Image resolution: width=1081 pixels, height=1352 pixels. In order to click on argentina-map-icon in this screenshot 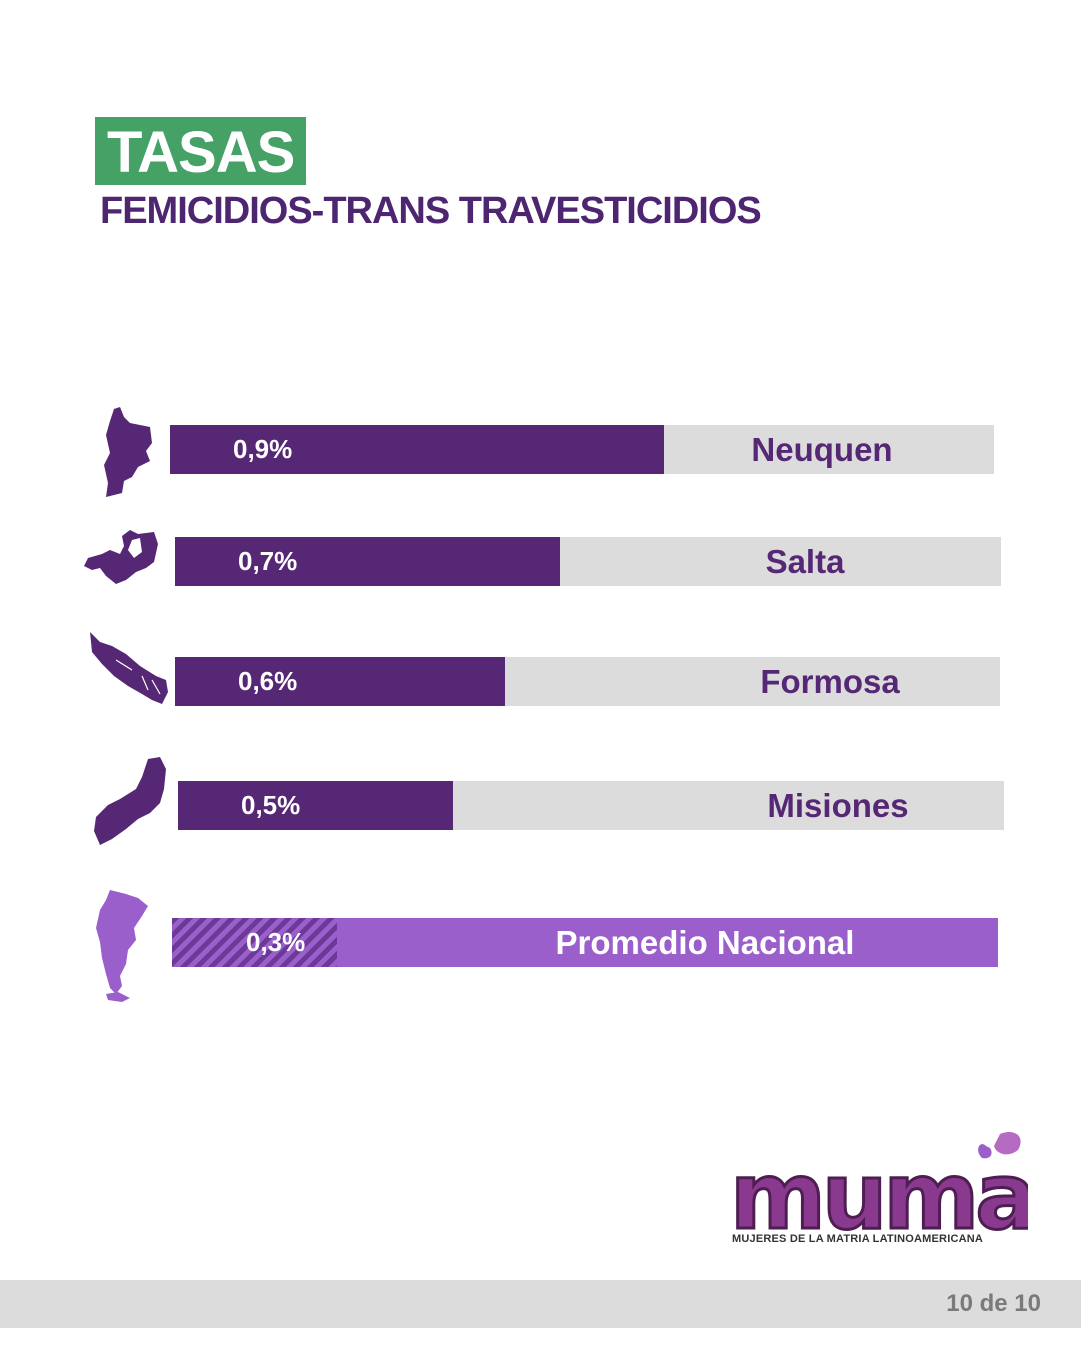, I will do `click(122, 946)`.